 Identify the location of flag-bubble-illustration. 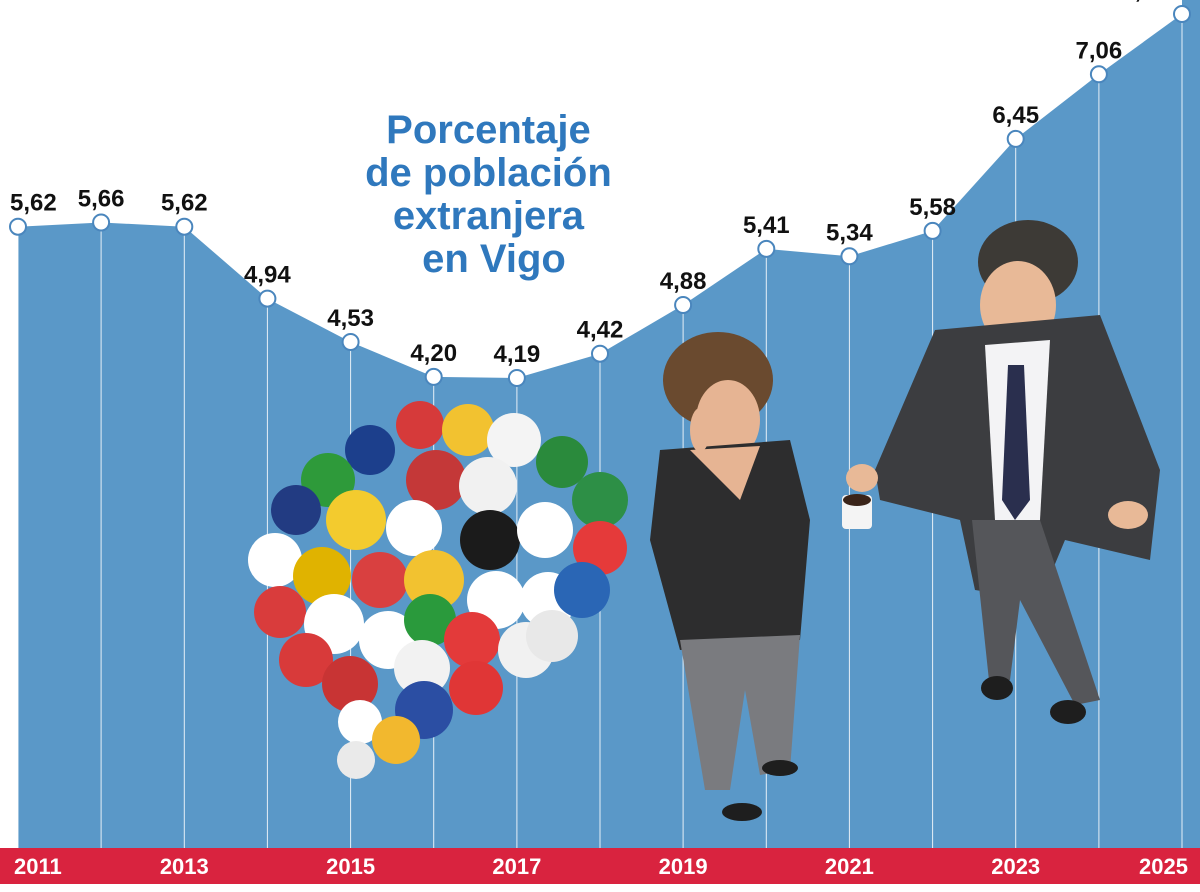
(438, 590).